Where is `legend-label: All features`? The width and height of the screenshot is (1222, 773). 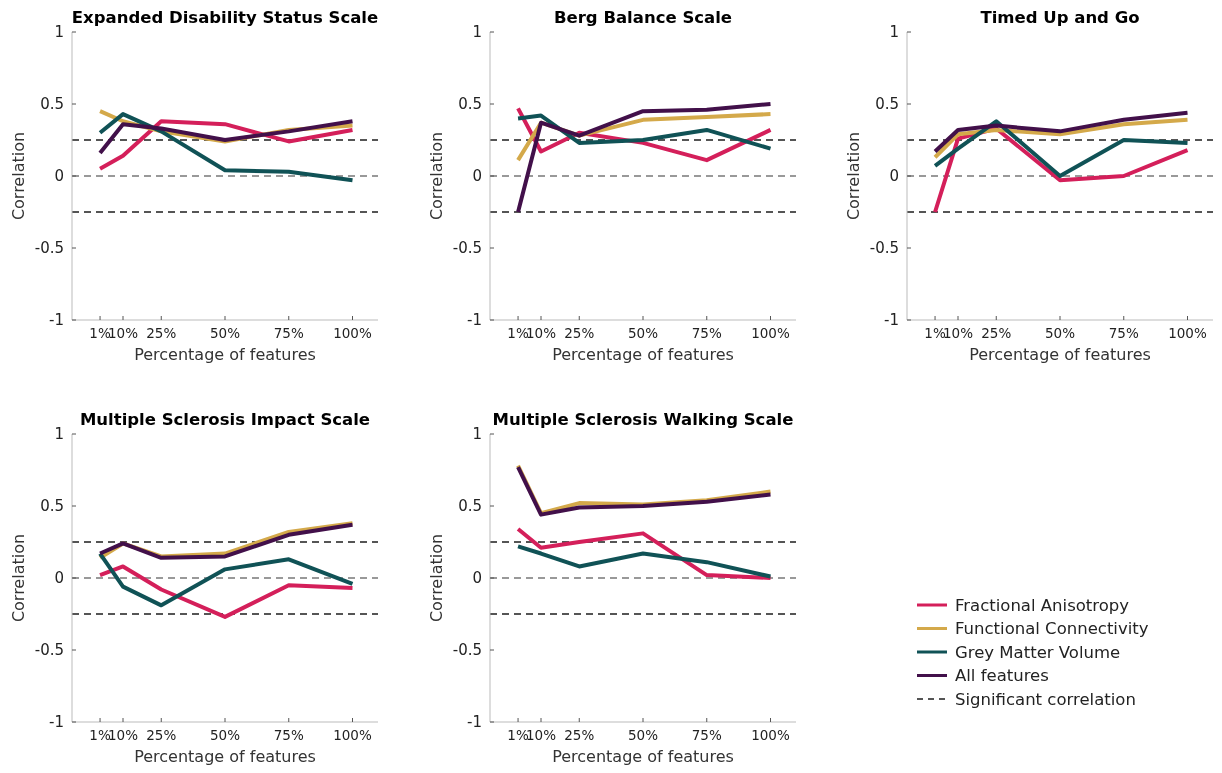
legend-label: All features is located at coordinates (1002, 676).